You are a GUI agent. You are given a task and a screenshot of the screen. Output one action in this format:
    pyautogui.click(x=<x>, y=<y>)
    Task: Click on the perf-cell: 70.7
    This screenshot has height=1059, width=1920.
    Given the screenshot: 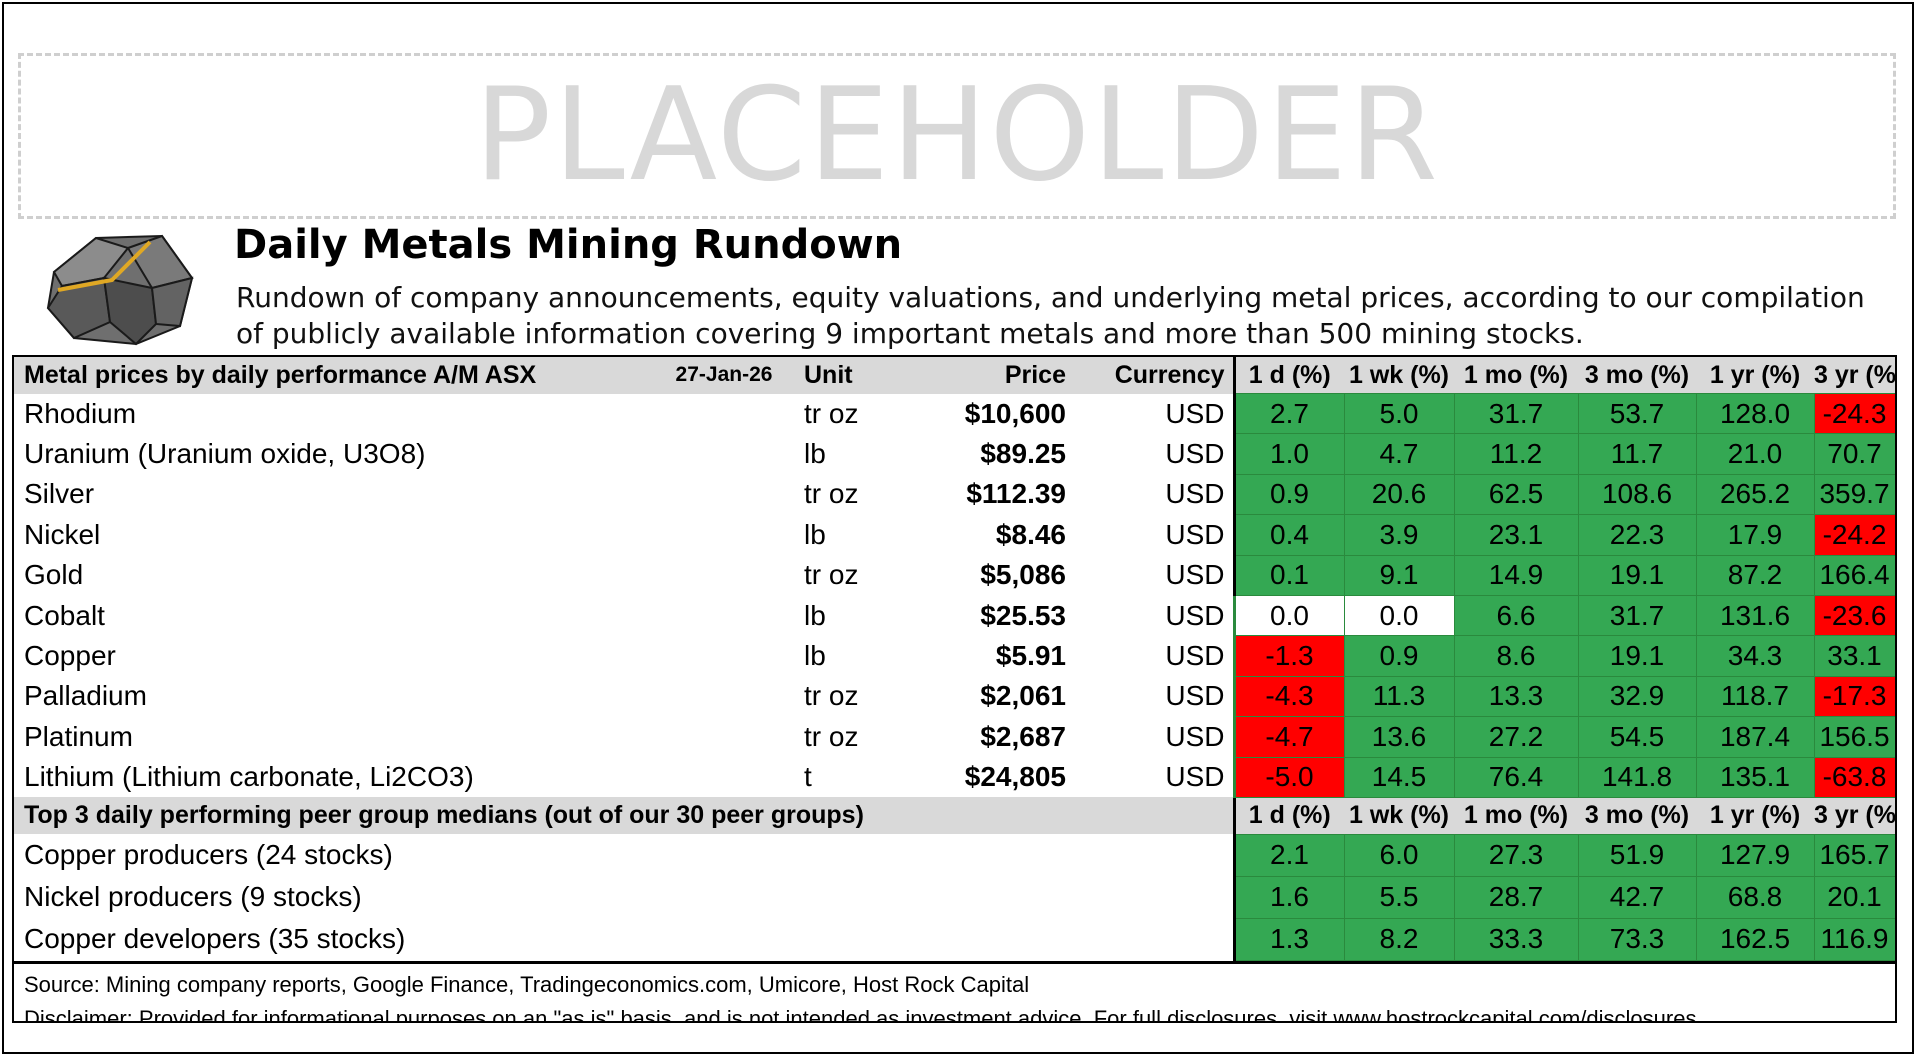 What is the action you would take?
    pyautogui.click(x=1854, y=454)
    